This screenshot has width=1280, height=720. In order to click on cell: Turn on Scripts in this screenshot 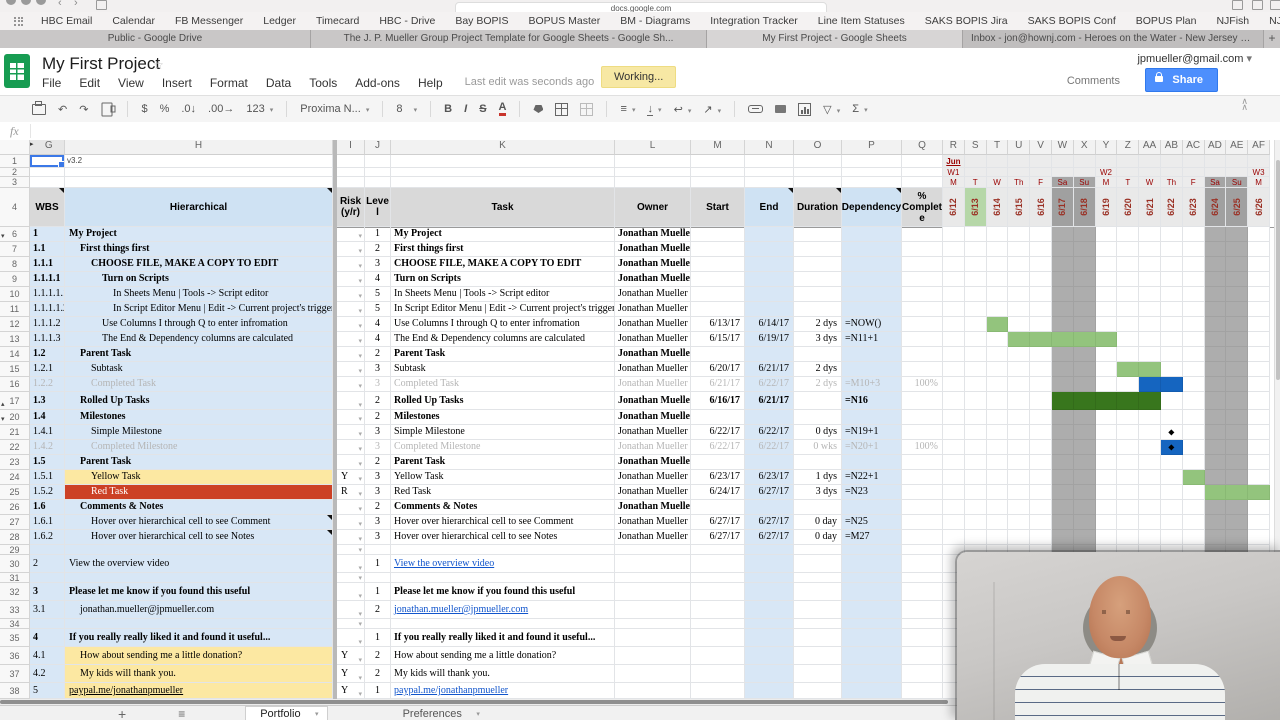, I will do `click(199, 279)`.